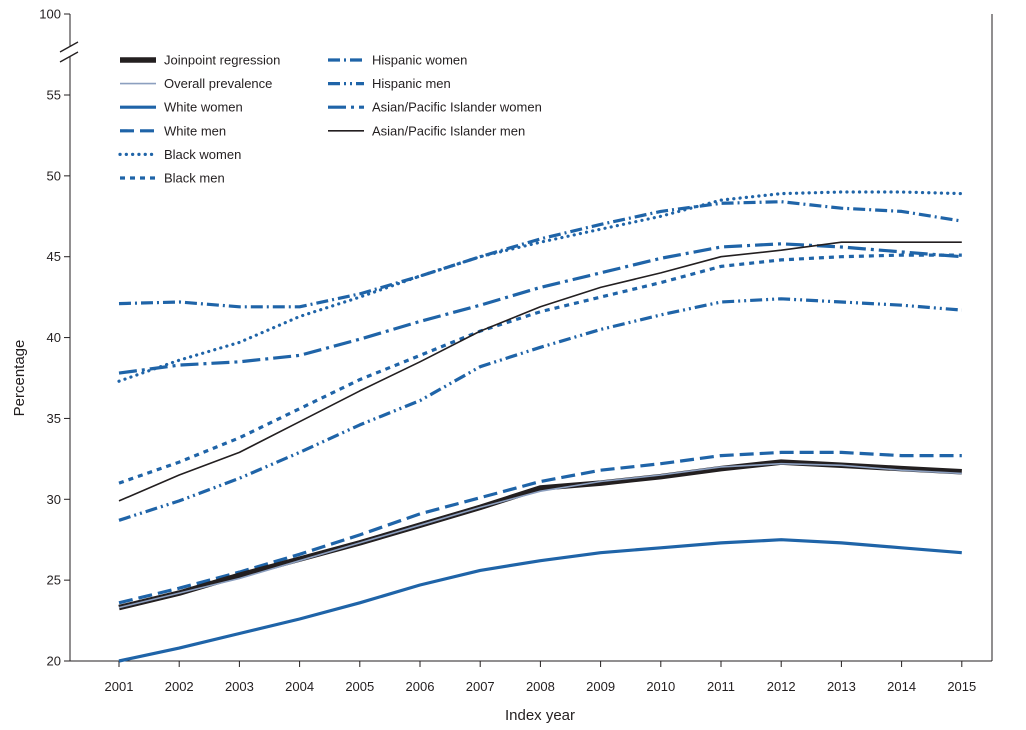 This screenshot has width=1026, height=730. Describe the element at coordinates (901, 686) in the screenshot. I see `x-tick-label: 2014` at that location.